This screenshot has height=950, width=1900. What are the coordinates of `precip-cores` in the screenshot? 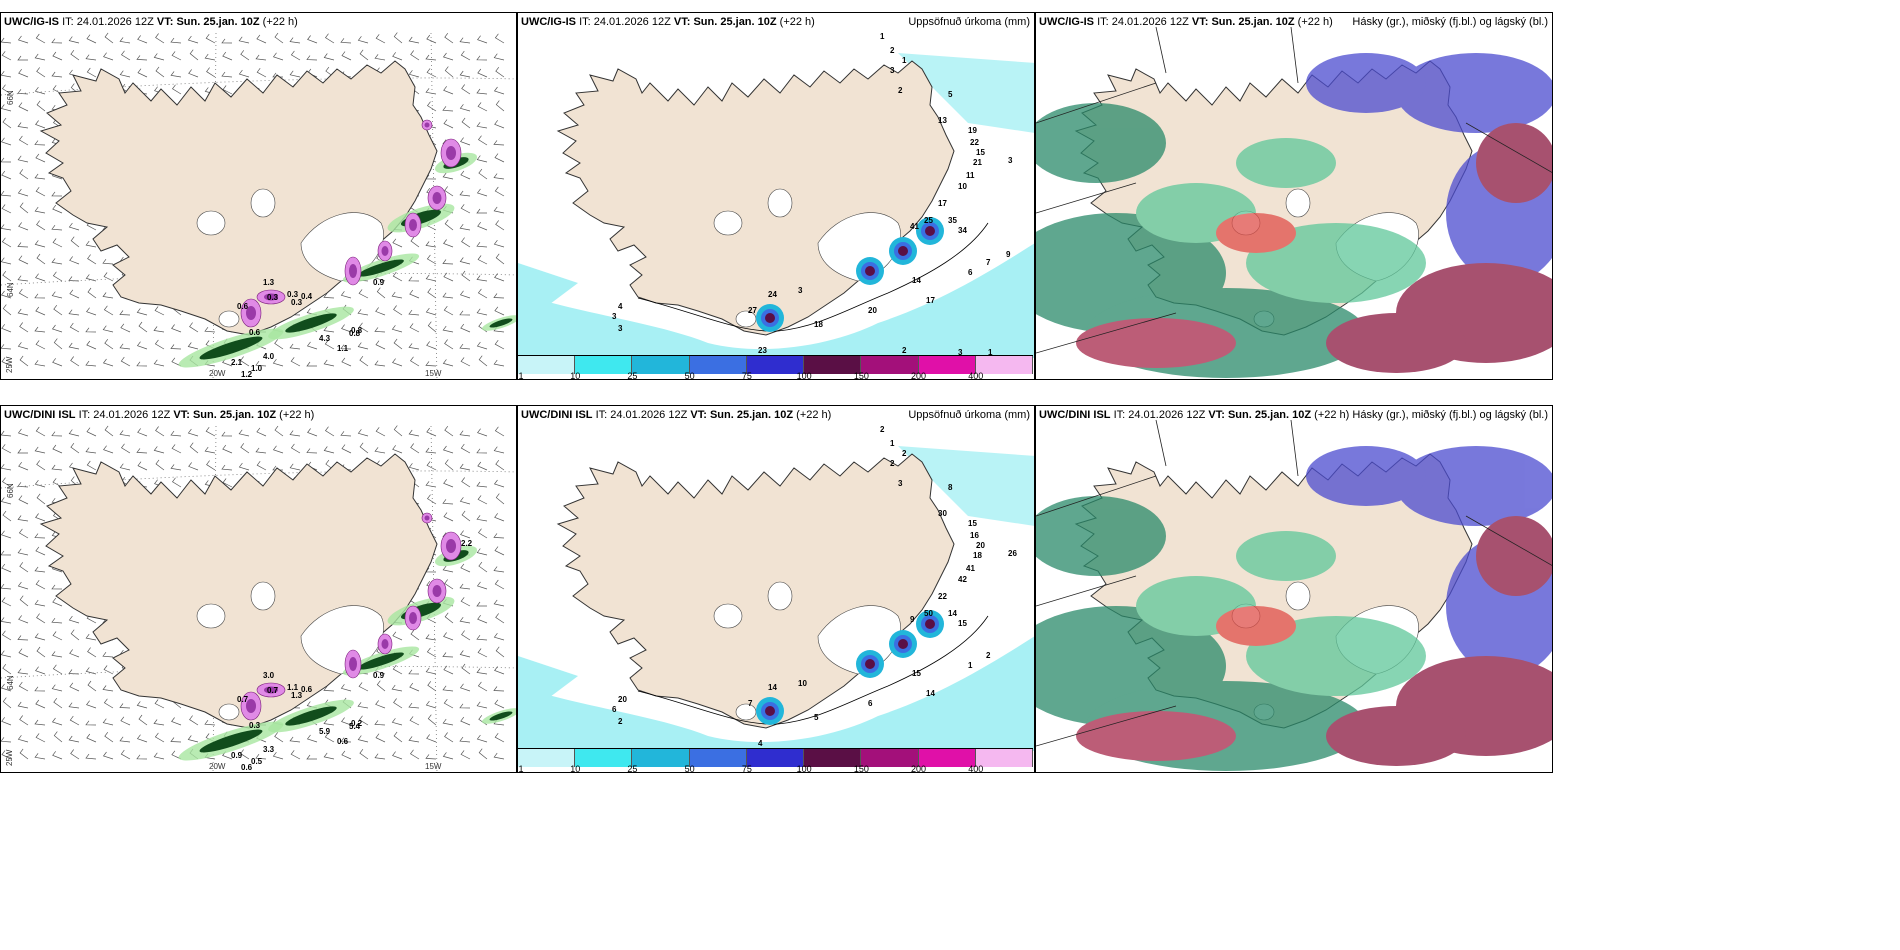 It's located at (850, 274).